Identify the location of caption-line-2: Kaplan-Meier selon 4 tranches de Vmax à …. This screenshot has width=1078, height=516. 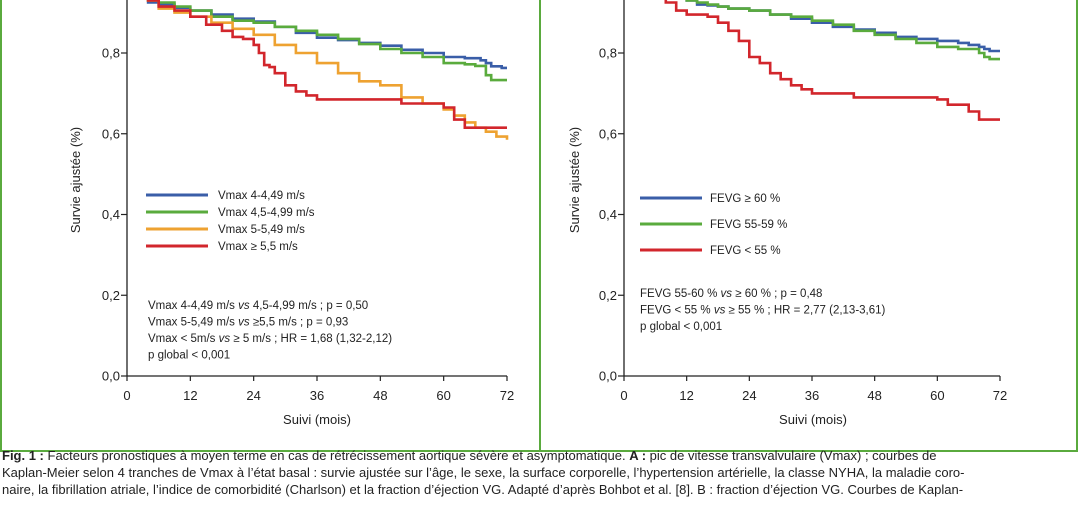
(483, 472).